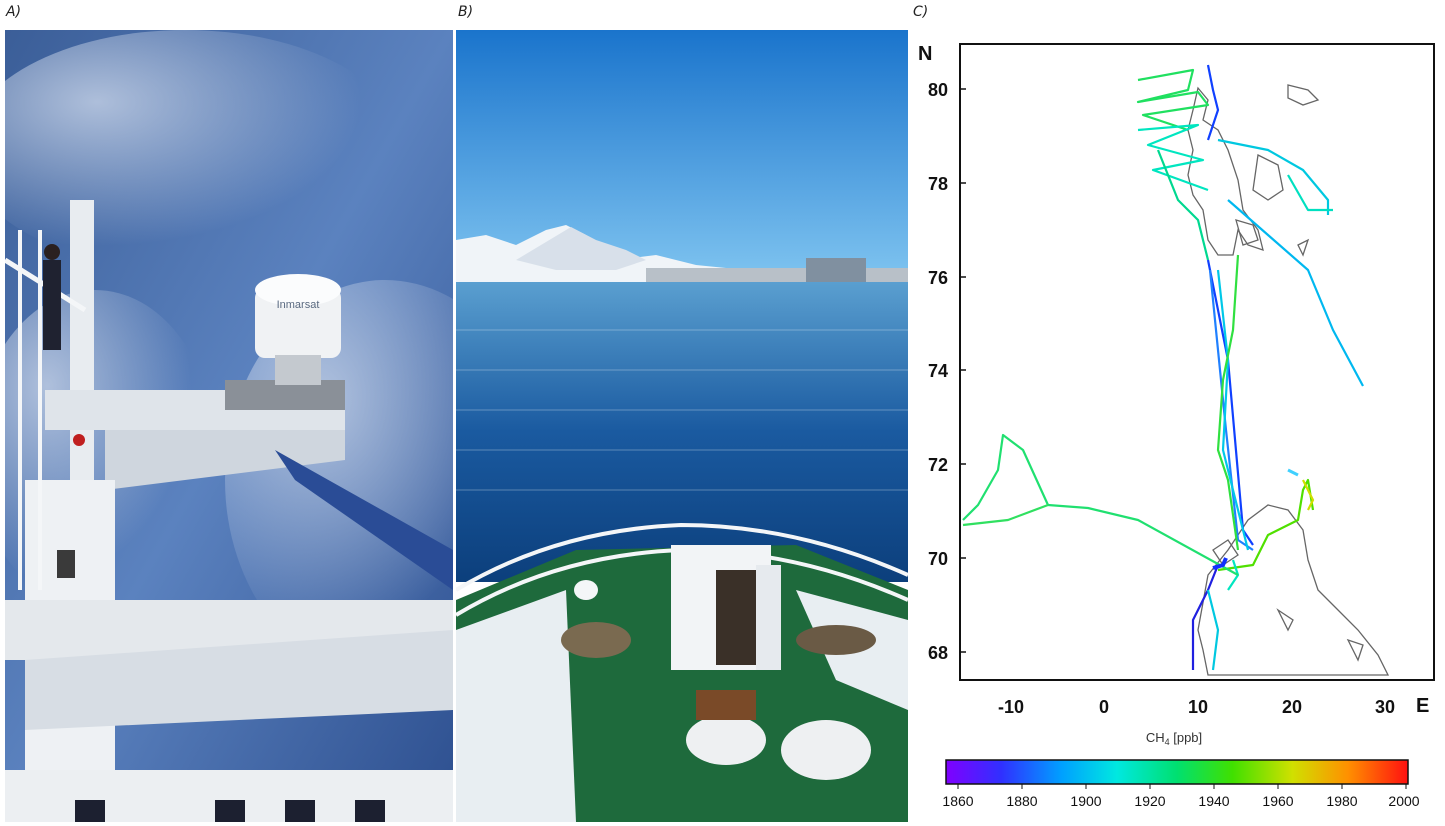 The width and height of the screenshot is (1445, 826). What do you see at coordinates (938, 184) in the screenshot?
I see `lat-tick: 78` at bounding box center [938, 184].